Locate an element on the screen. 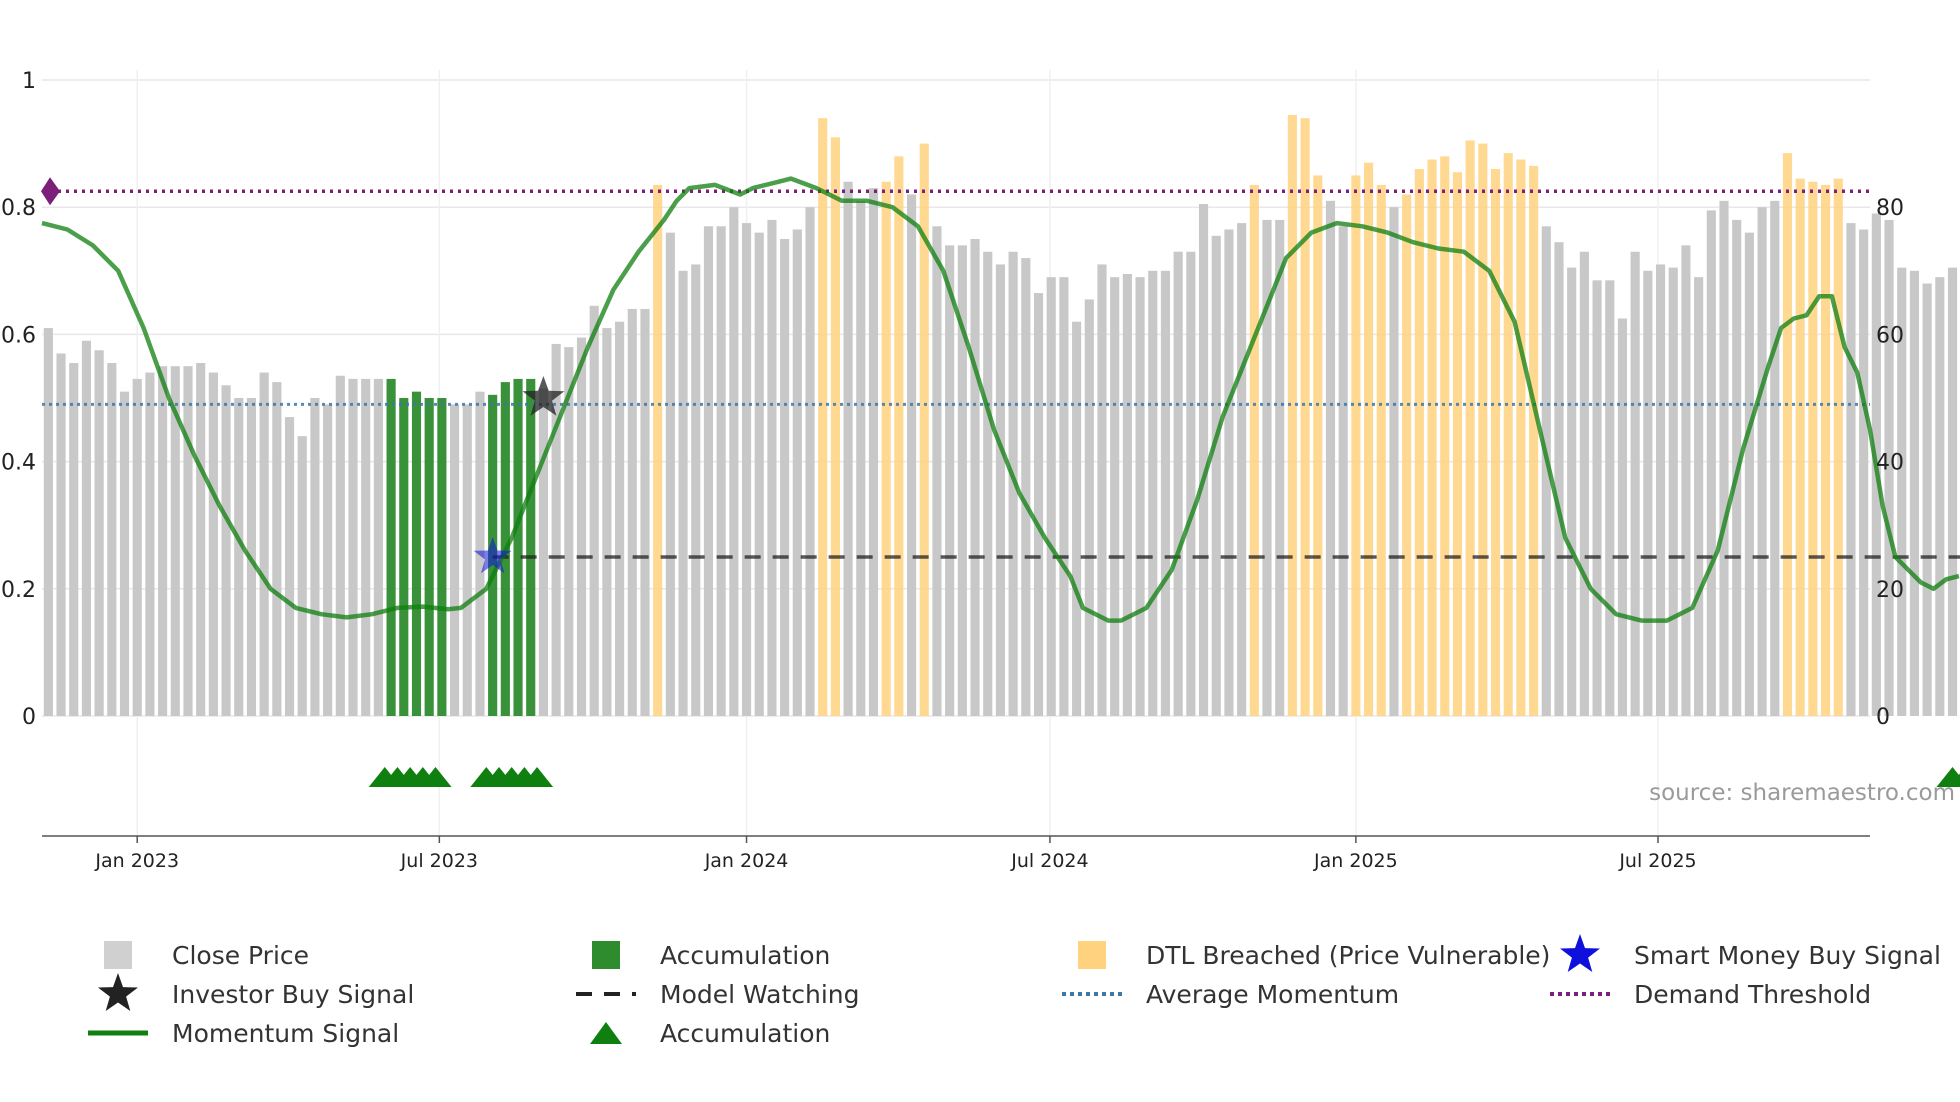 Image resolution: width=1960 pixels, height=1102 pixels. investor-buy-star is located at coordinates (543, 396).